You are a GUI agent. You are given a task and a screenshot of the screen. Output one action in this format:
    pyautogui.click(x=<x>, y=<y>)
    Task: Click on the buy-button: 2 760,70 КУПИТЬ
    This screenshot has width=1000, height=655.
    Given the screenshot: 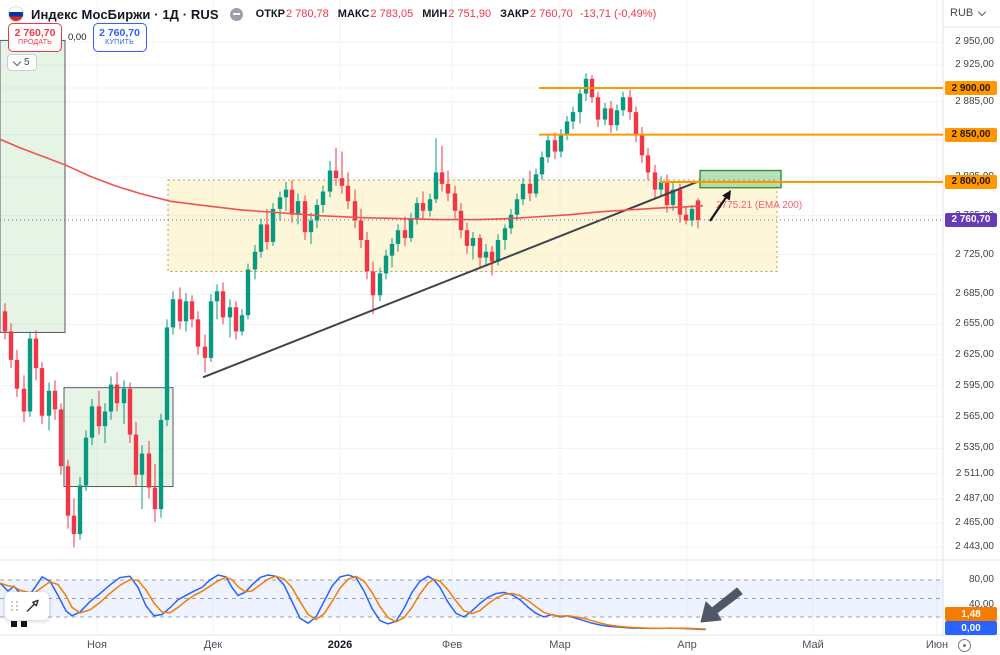 What is the action you would take?
    pyautogui.click(x=119, y=37)
    